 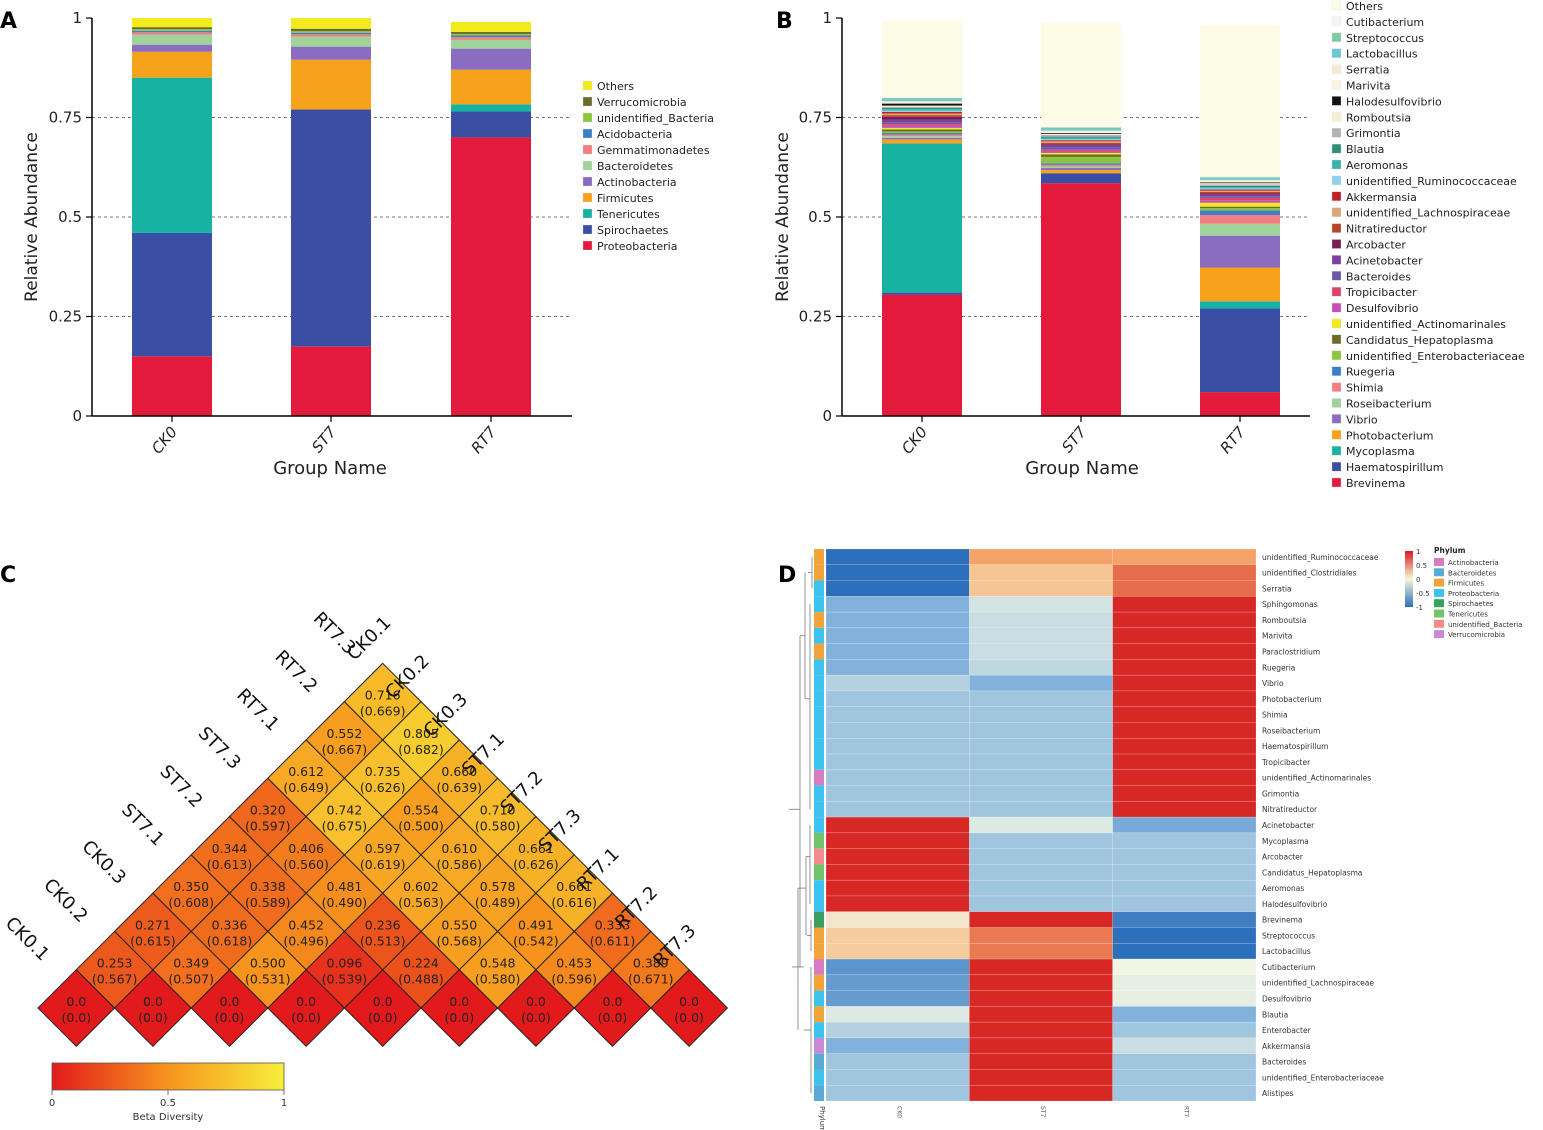 What do you see at coordinates (815, 118) in the screenshot?
I see `y-tick-label: 0.75` at bounding box center [815, 118].